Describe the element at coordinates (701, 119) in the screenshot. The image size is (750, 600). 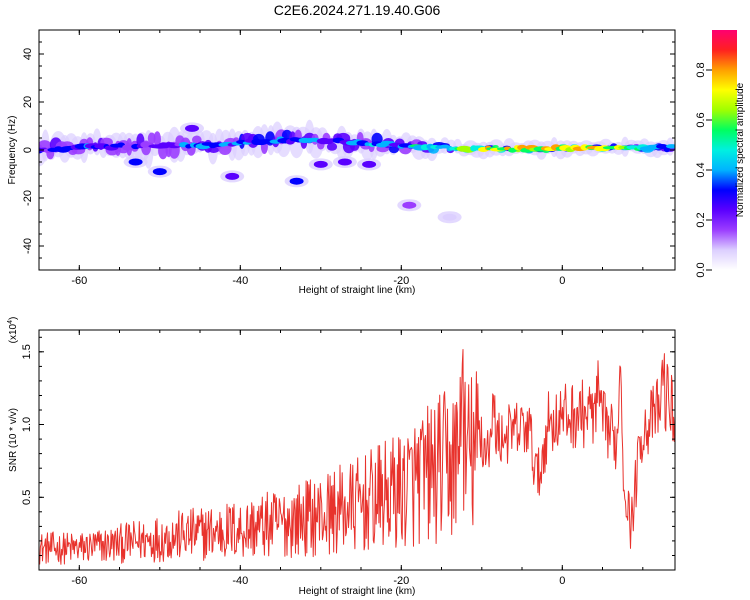
I see `colorbar-tick-label: 0.6` at that location.